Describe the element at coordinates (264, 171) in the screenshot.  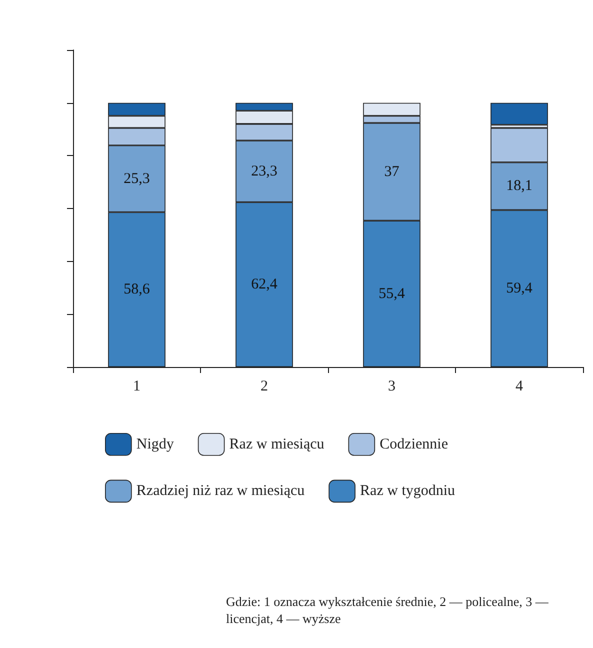
I see `data-label: 23,3` at that location.